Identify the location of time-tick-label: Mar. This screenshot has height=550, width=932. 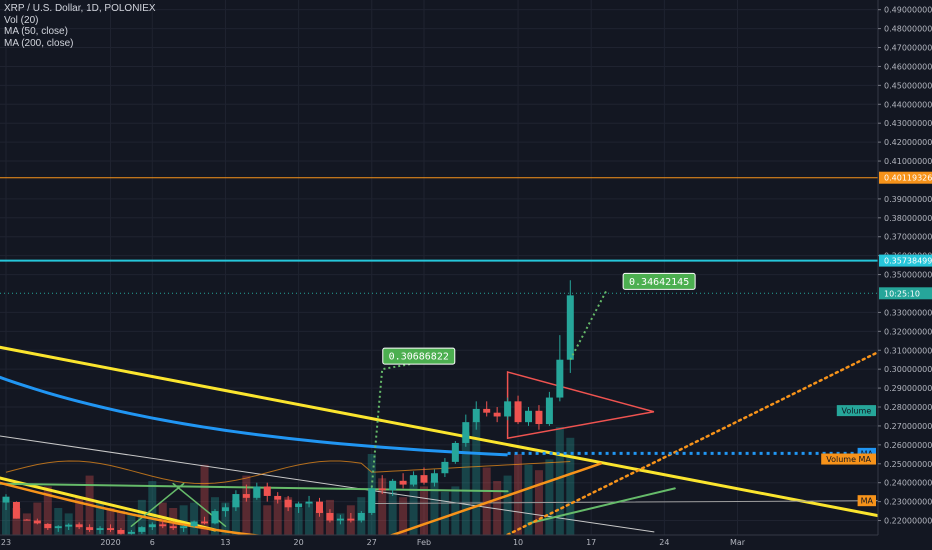
(738, 542).